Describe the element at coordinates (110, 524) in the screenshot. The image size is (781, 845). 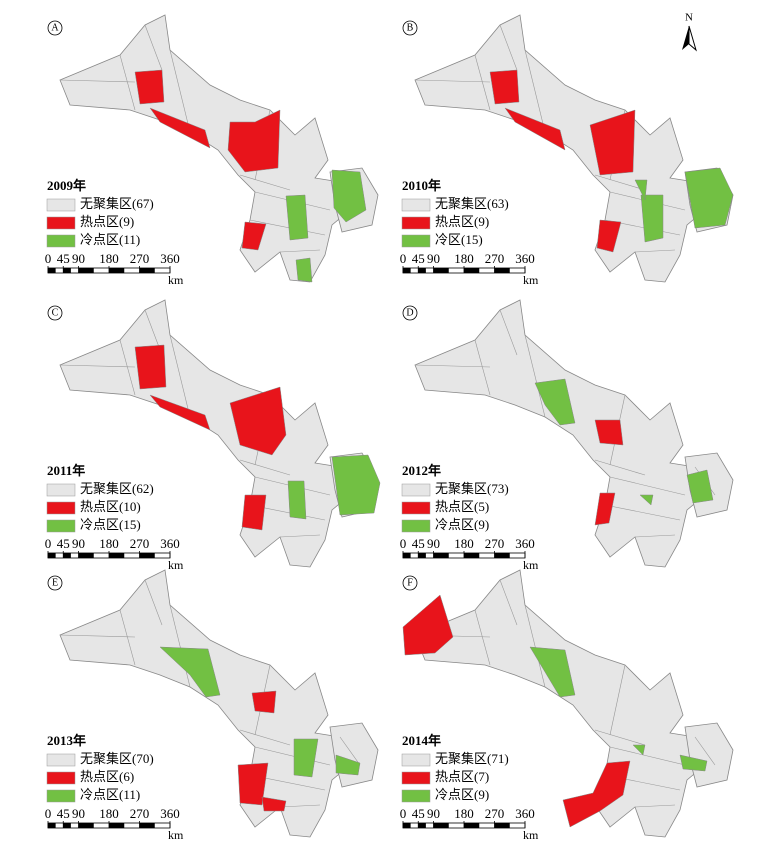
I see `legend-label: 冷点区(15)` at that location.